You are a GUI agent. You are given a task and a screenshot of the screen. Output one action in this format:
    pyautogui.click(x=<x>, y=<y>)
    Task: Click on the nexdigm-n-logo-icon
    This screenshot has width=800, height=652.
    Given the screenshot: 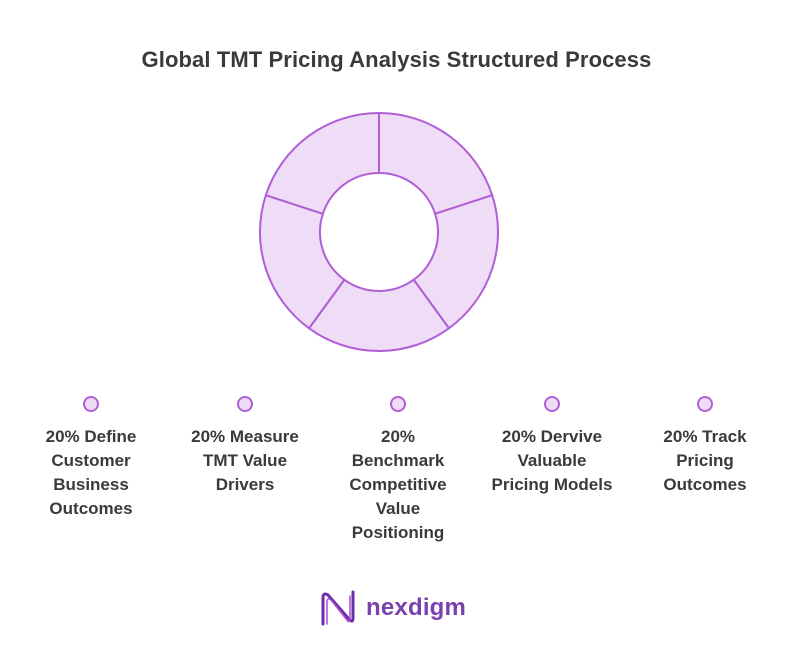 What is the action you would take?
    pyautogui.click(x=338, y=608)
    